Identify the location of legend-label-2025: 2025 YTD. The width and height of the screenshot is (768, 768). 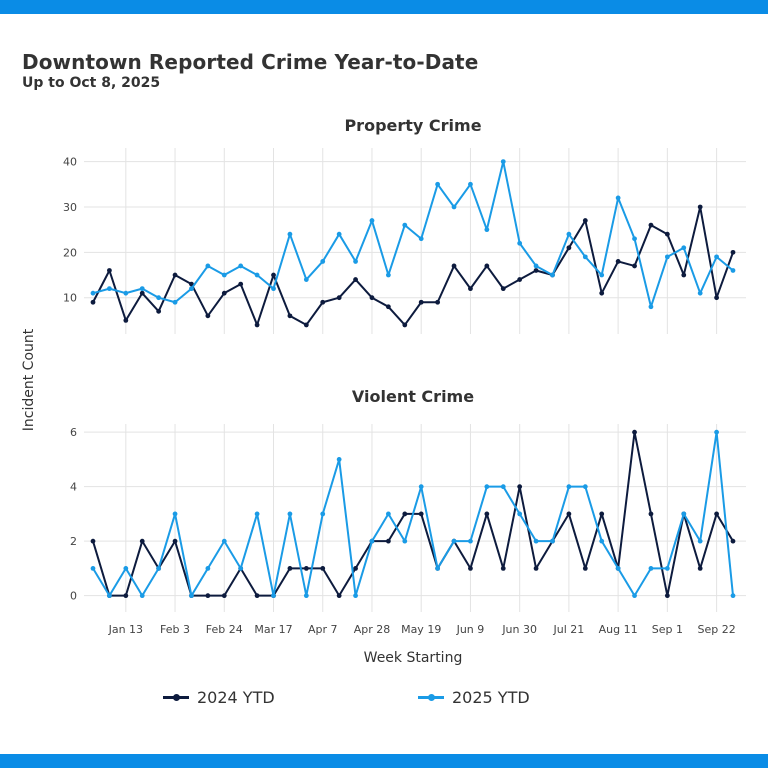
(491, 697).